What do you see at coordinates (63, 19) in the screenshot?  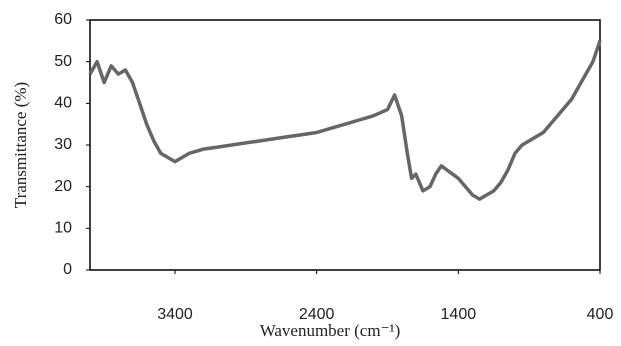 I see `y-tick-label: 60` at bounding box center [63, 19].